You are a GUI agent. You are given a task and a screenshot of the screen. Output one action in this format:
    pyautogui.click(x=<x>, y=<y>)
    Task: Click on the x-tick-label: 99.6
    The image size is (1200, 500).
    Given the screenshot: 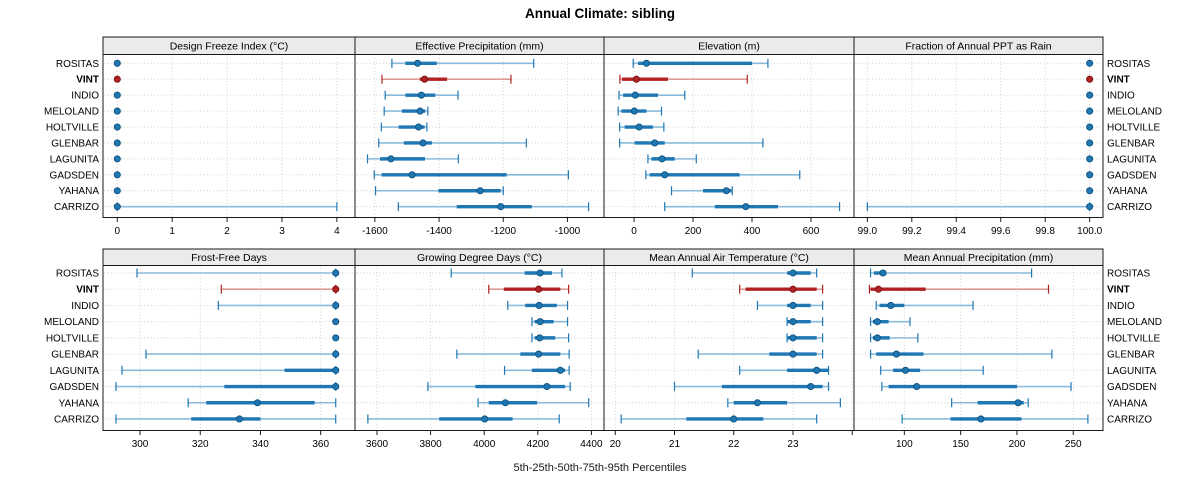 What is the action you would take?
    pyautogui.click(x=1001, y=231)
    